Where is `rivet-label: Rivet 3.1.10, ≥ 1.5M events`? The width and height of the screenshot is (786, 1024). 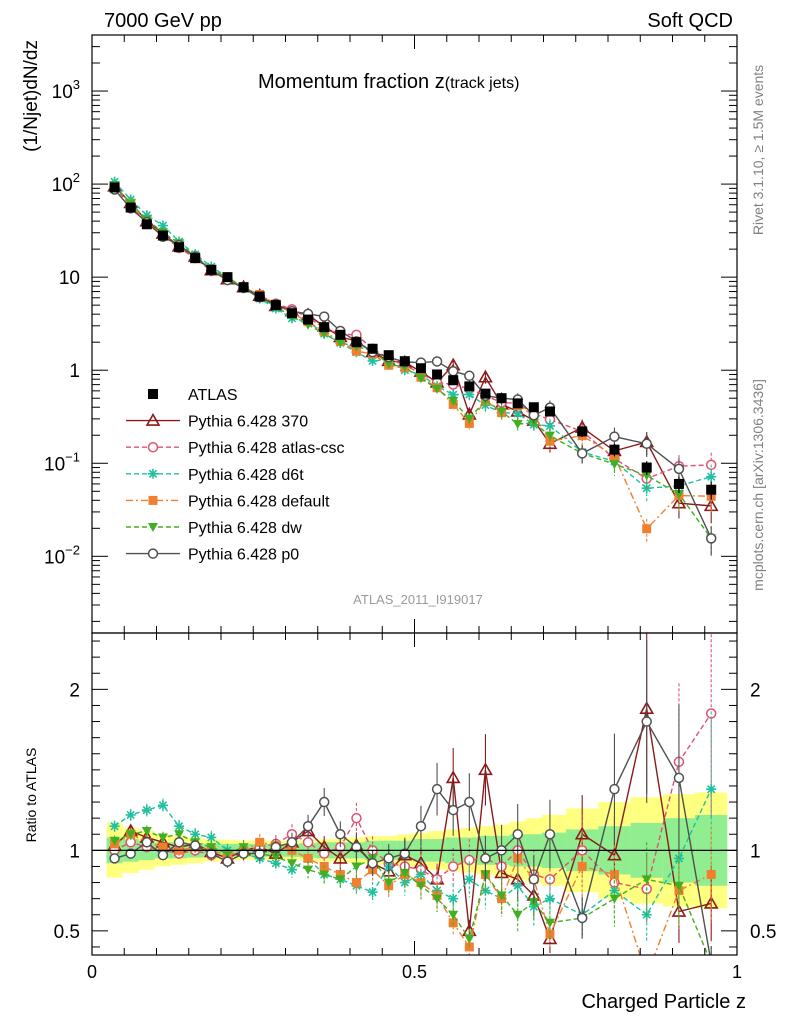
rivet-label: Rivet 3.1.10, ≥ 1.5M events is located at coordinates (758, 150).